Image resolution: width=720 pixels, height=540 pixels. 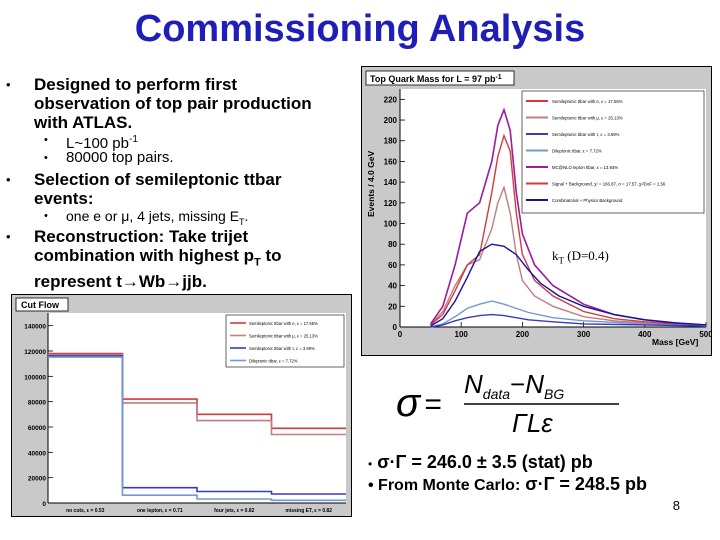 I want to click on cross-section-formula: σ = Ndata−NBG ΓLε, so click(x=509, y=405).